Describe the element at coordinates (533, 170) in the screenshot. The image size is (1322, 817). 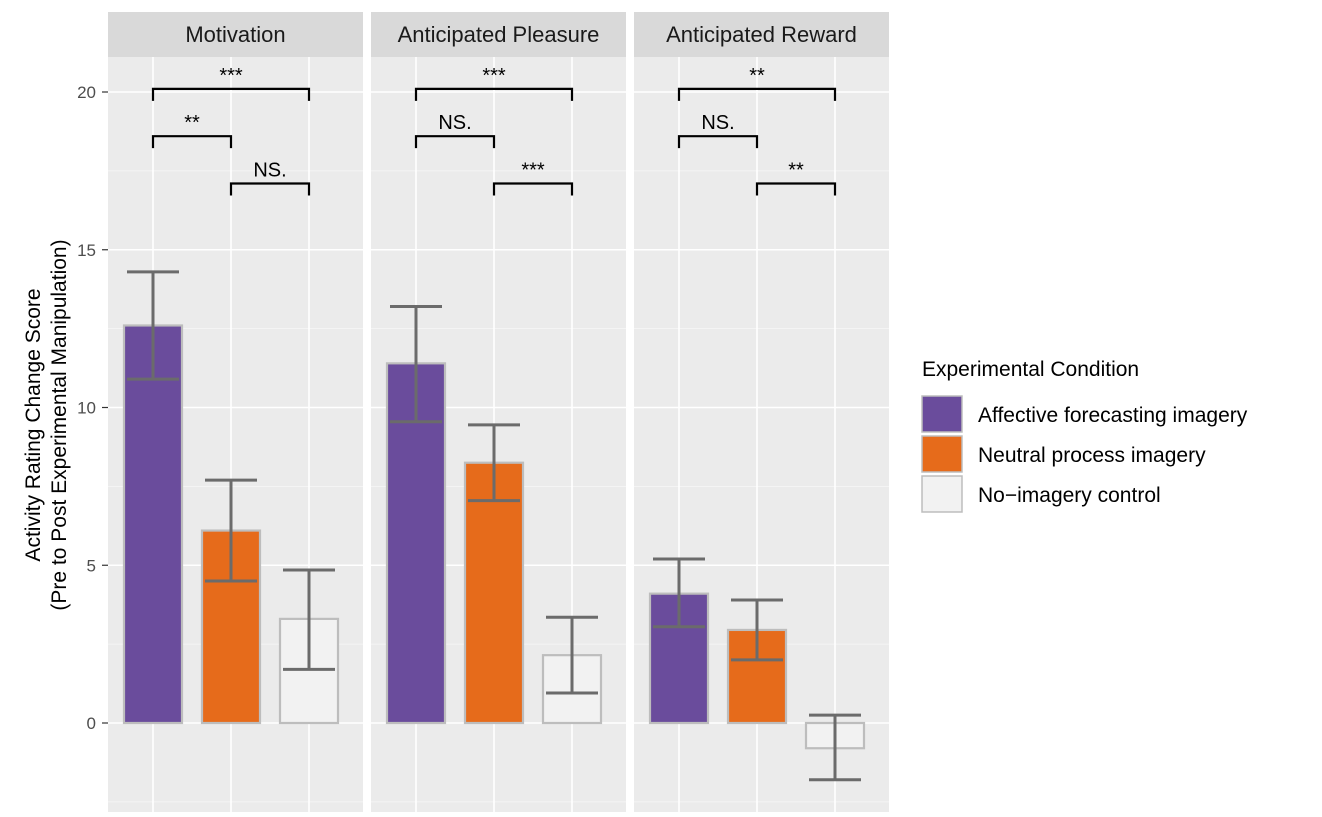
I see `significance-label-2: ***` at that location.